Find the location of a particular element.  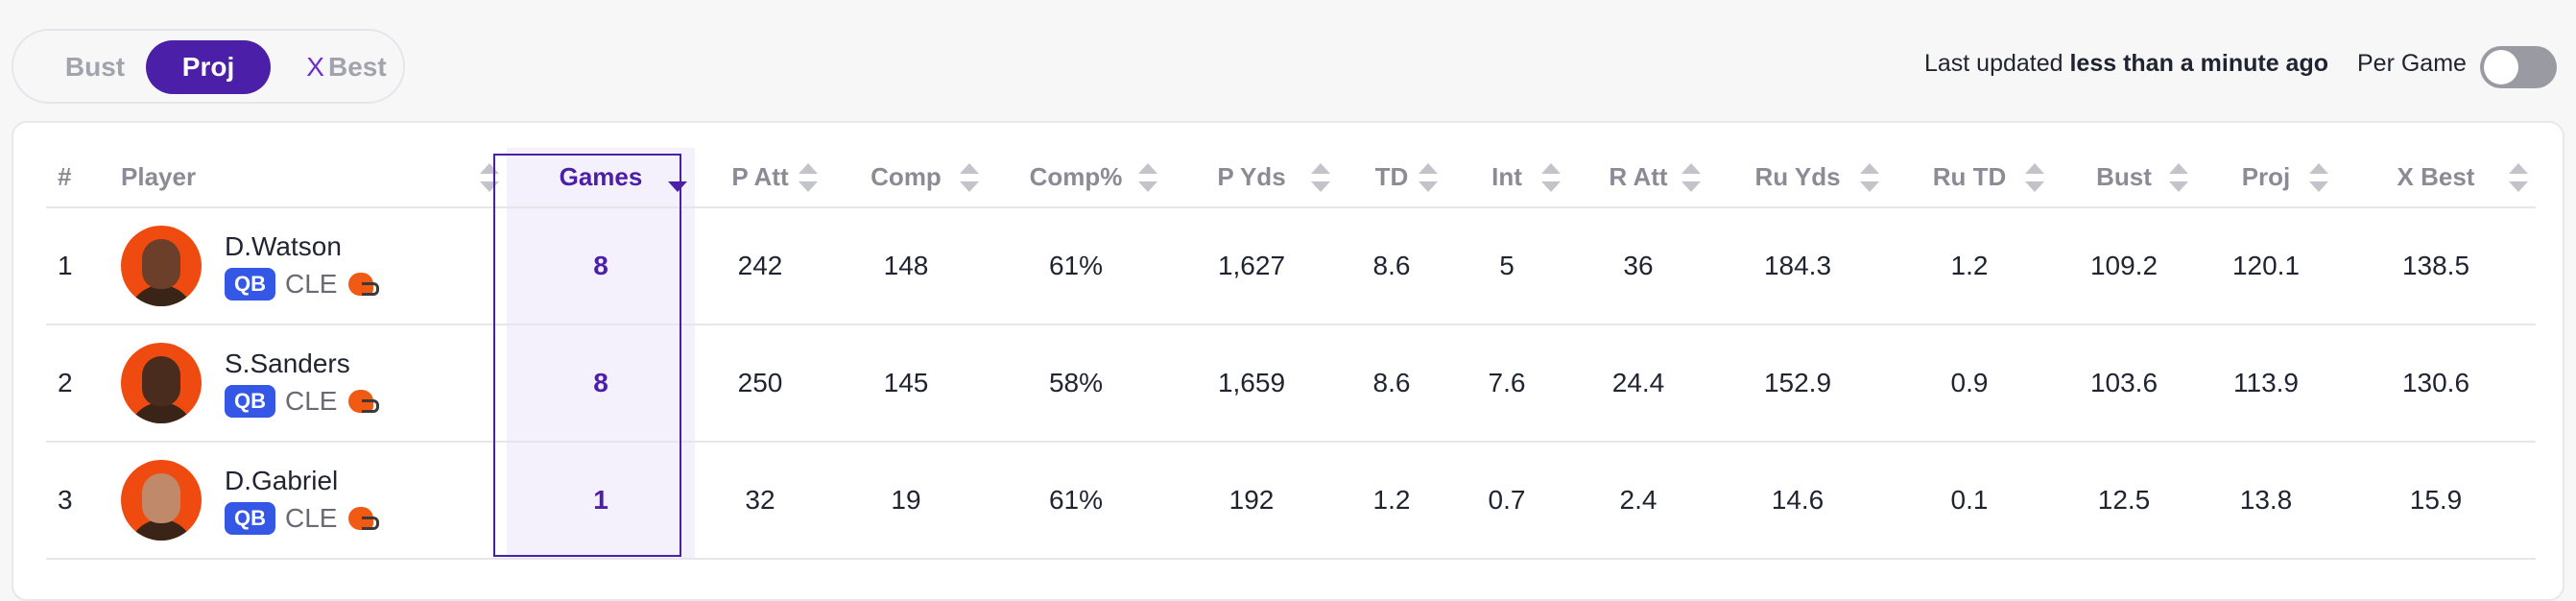

view-toggle-group: Bust Proj X Best is located at coordinates (208, 66).